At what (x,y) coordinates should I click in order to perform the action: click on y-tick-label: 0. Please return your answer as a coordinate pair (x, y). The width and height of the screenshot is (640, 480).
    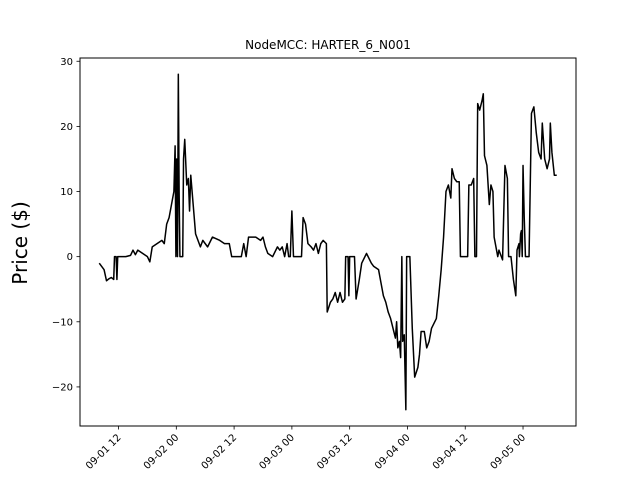
    Looking at the image, I should click on (70, 257).